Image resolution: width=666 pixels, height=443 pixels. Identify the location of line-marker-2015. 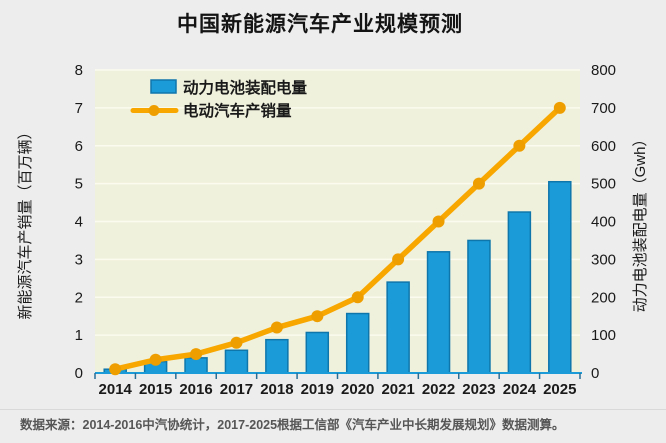
(155, 359).